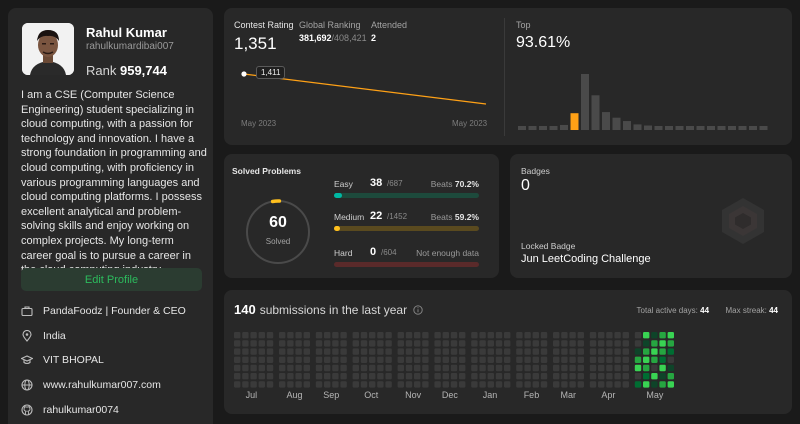  What do you see at coordinates (359, 98) in the screenshot?
I see `rating-line-chart` at bounding box center [359, 98].